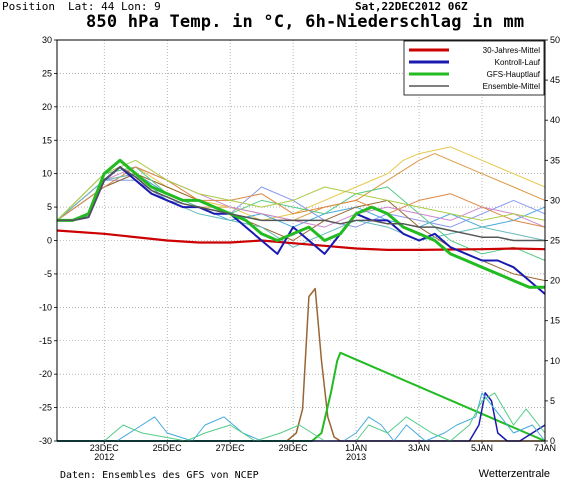  I want to click on x-tick-label: 1JAN, so click(356, 448).